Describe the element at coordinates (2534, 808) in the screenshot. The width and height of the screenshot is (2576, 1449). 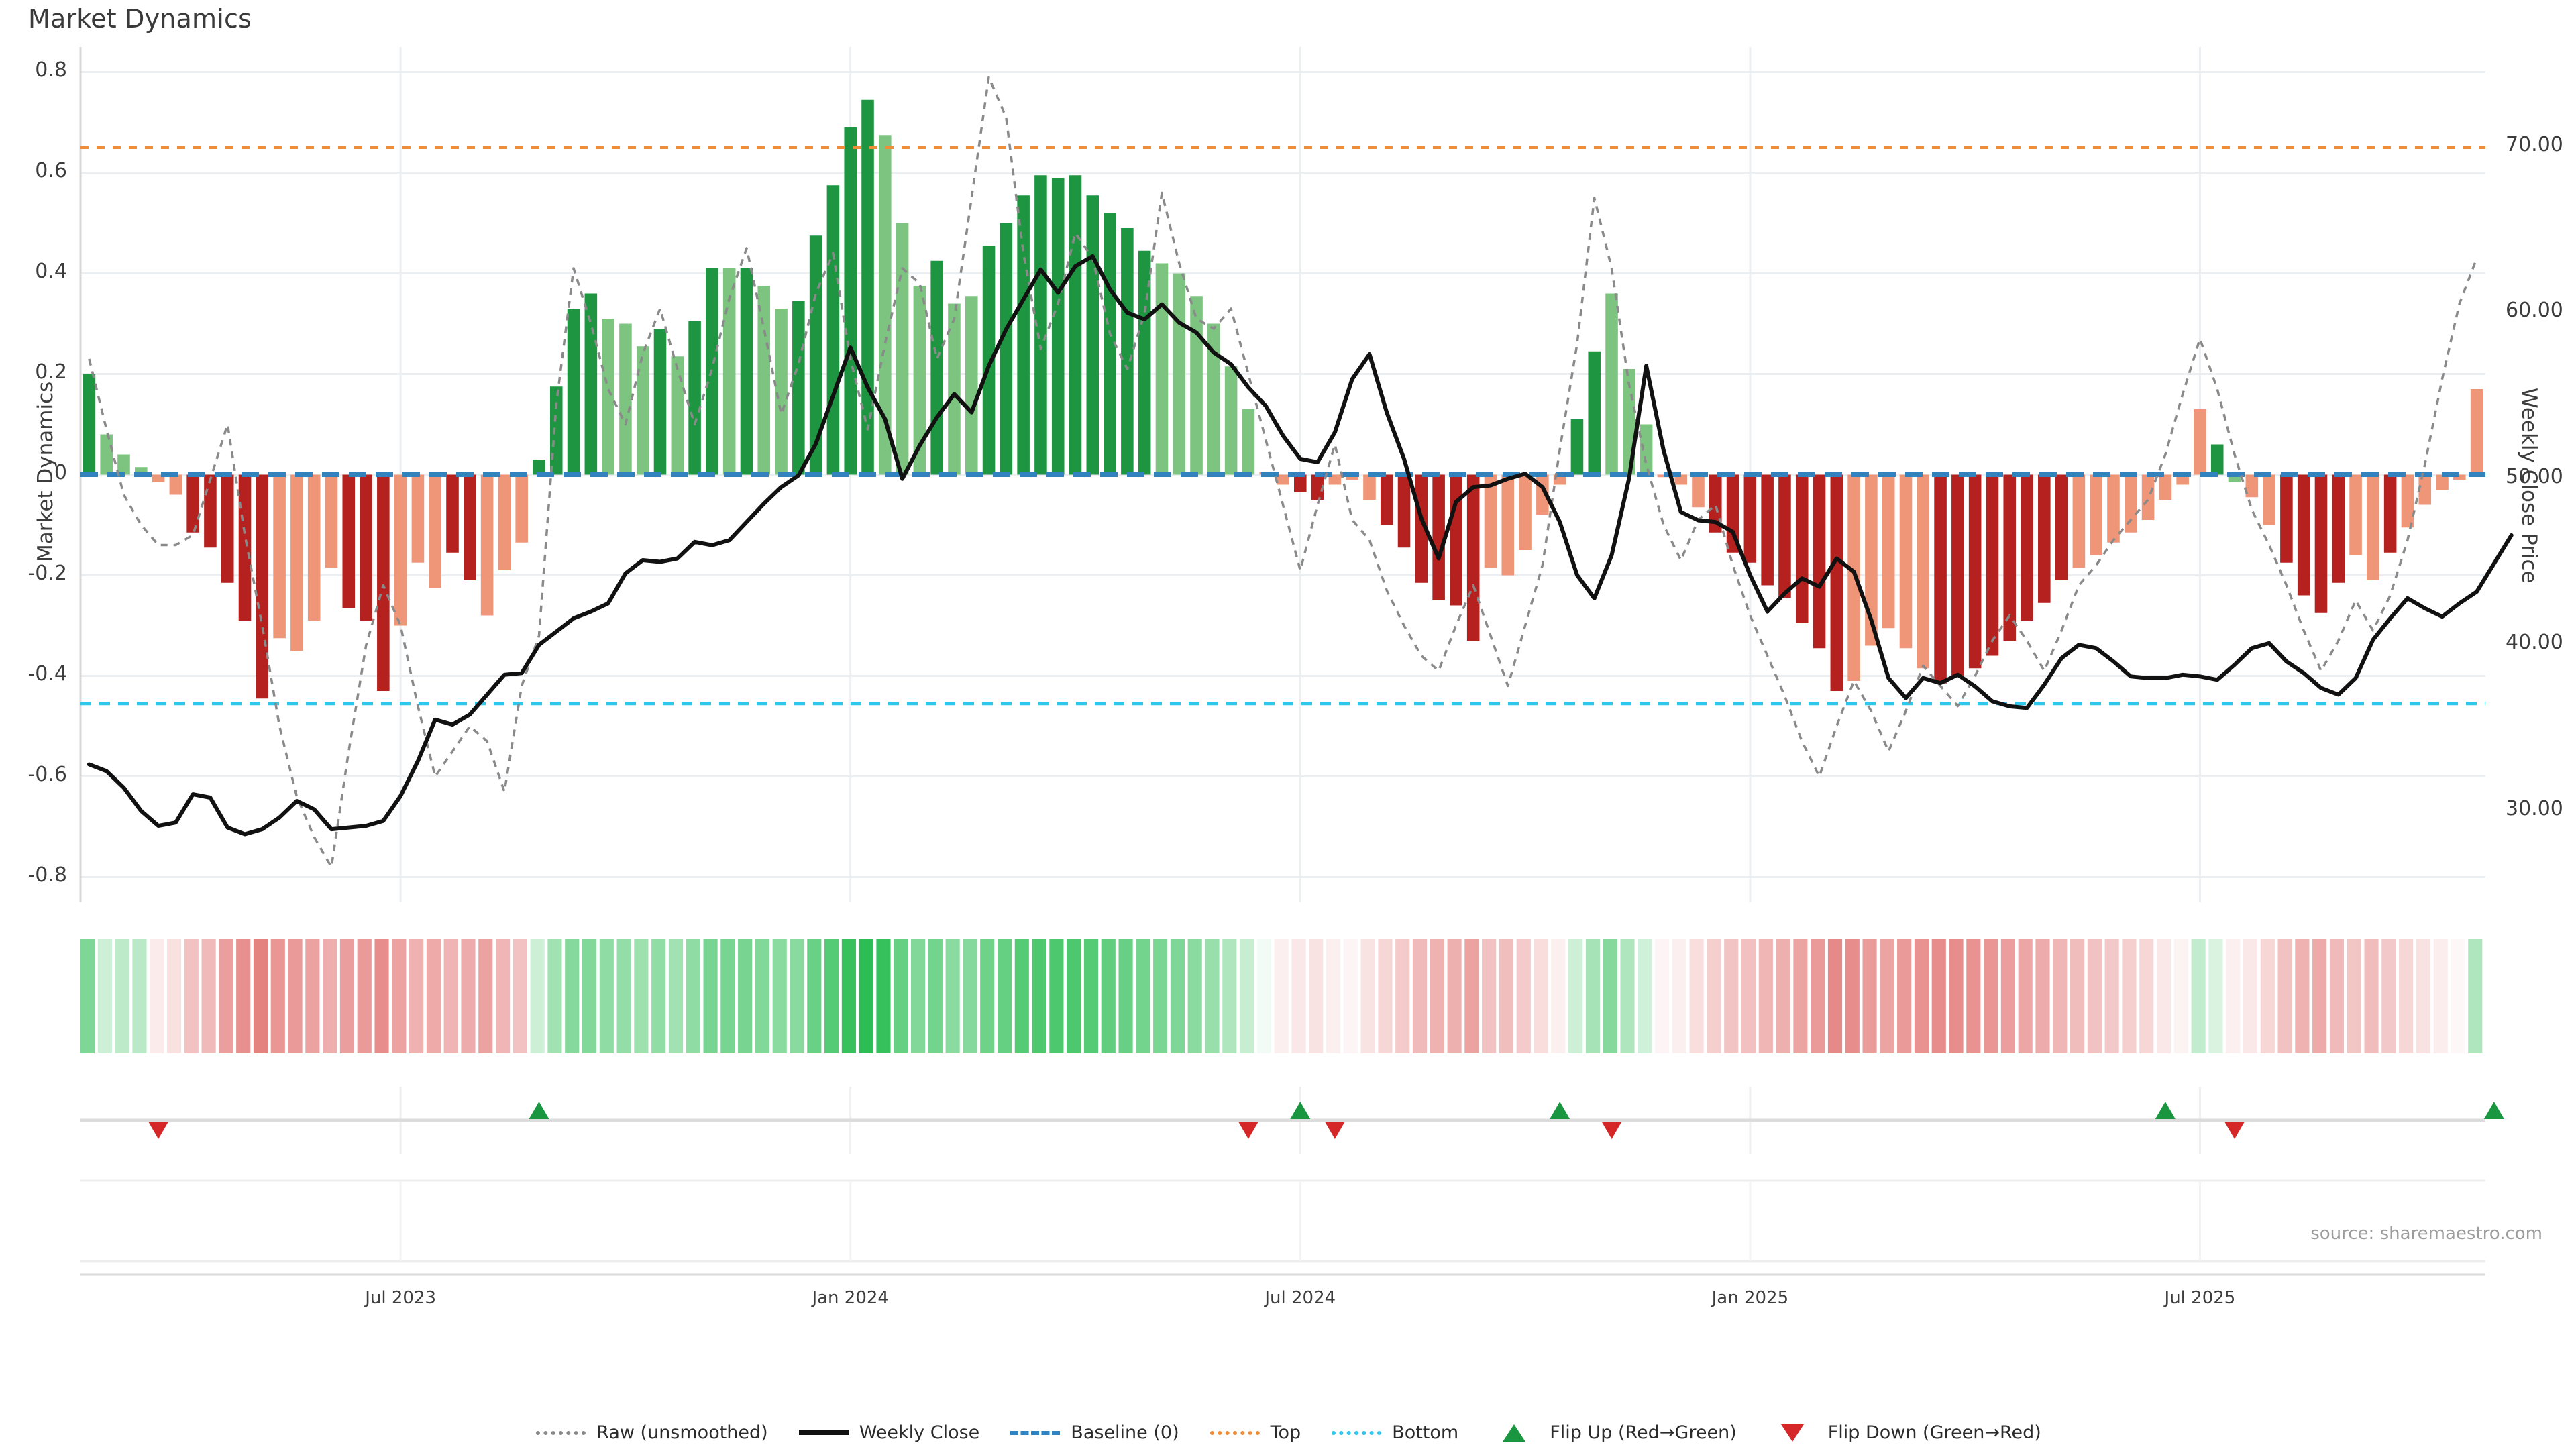
I see `y-axis-right-tick: 30.00` at that location.